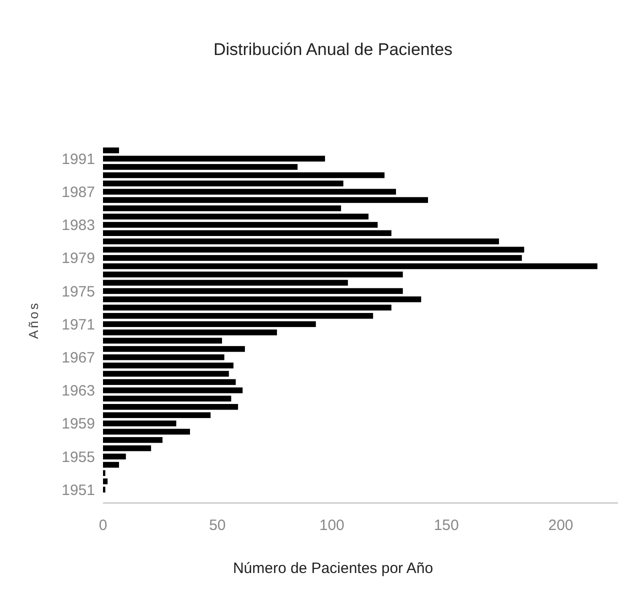 This screenshot has height=593, width=636. I want to click on x-tick-label: 200, so click(561, 525).